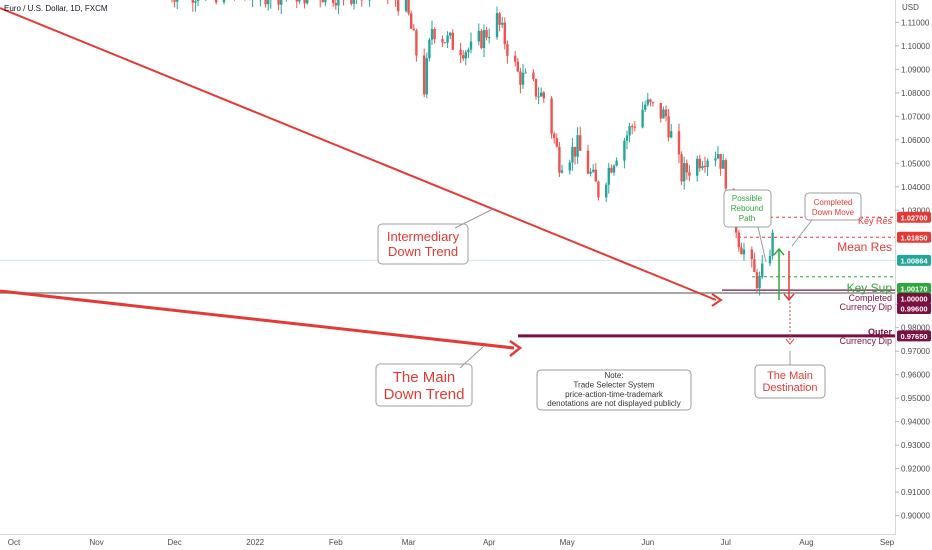 The height and width of the screenshot is (550, 932). What do you see at coordinates (726, 542) in the screenshot?
I see `x-tick-label: Jul` at bounding box center [726, 542].